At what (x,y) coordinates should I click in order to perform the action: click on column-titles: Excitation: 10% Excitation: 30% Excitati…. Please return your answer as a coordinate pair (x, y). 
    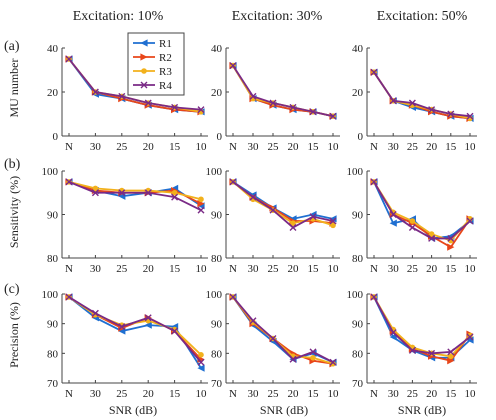
    Looking at the image, I should click on (270, 16).